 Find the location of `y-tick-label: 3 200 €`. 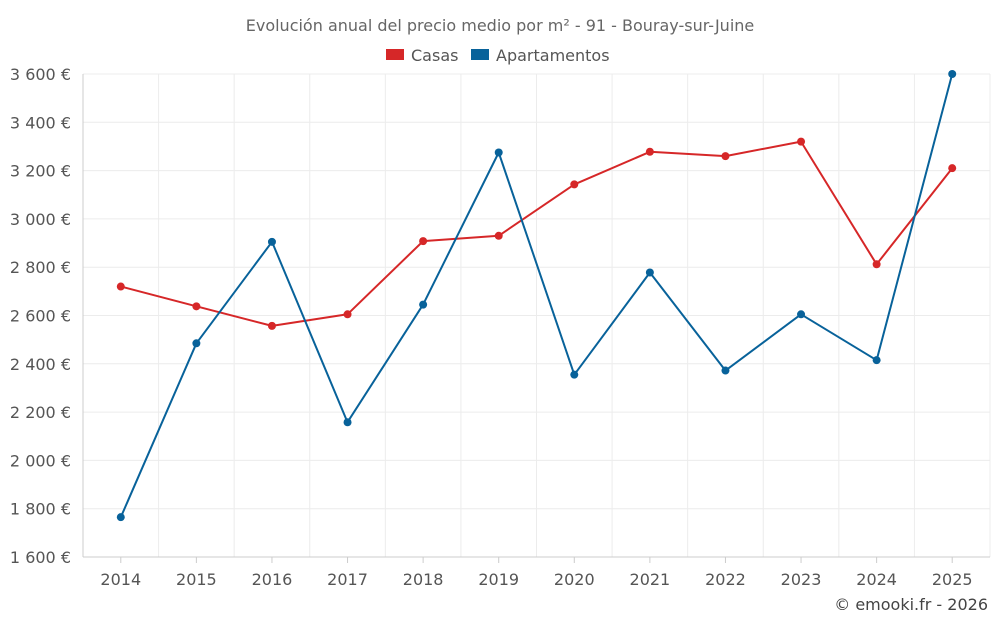

y-tick-label: 3 200 € is located at coordinates (40, 171).